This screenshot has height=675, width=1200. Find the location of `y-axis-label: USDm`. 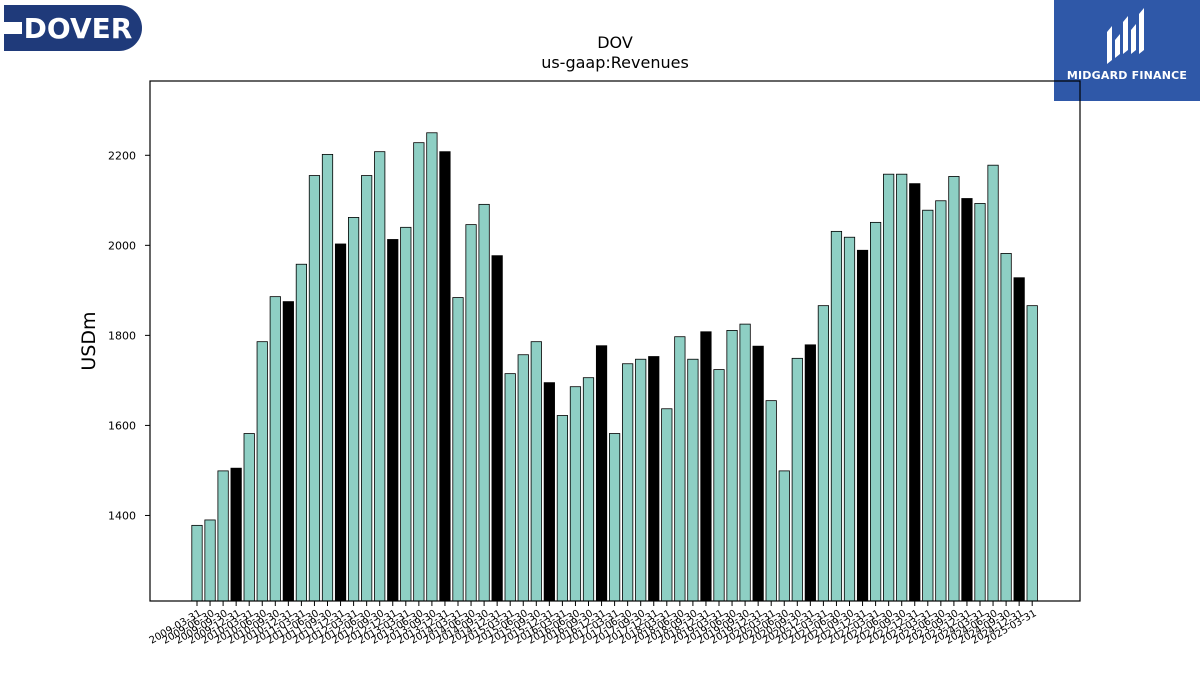

y-axis-label: USDm is located at coordinates (89, 340).